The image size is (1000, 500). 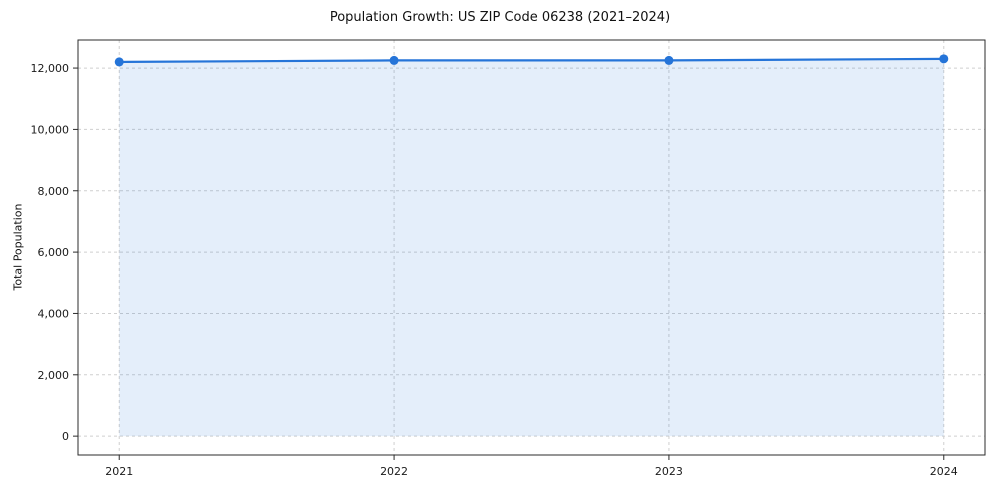 I want to click on x-tick-label: 2022, so click(x=394, y=471).